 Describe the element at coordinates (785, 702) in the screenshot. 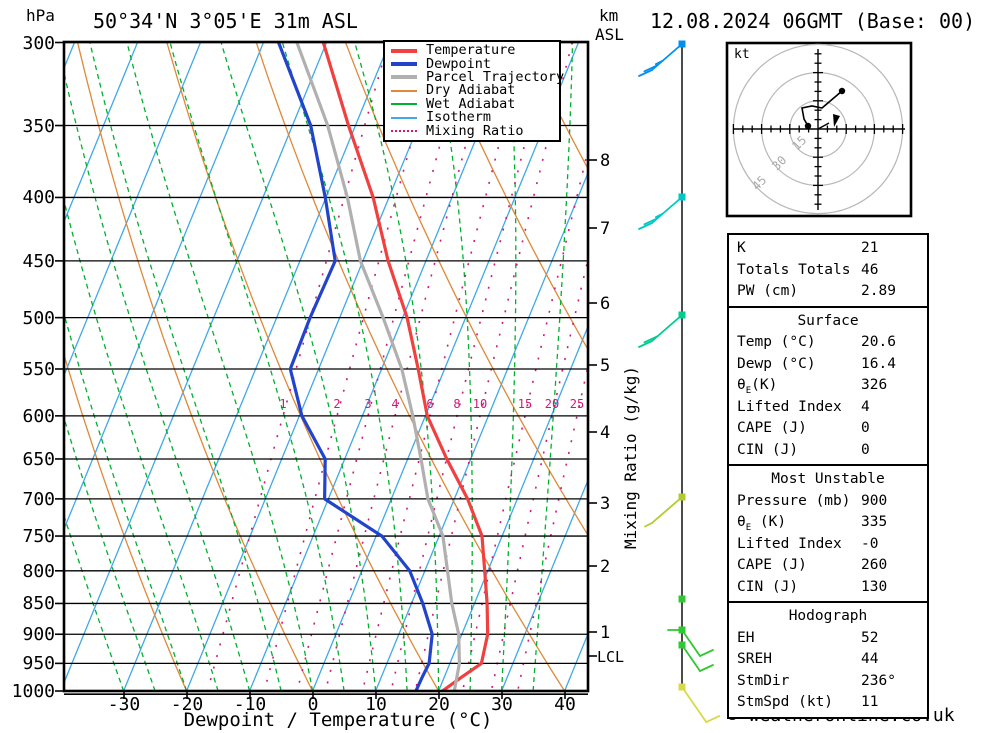

I see `stats-row-label: StmSpd (kt)` at that location.